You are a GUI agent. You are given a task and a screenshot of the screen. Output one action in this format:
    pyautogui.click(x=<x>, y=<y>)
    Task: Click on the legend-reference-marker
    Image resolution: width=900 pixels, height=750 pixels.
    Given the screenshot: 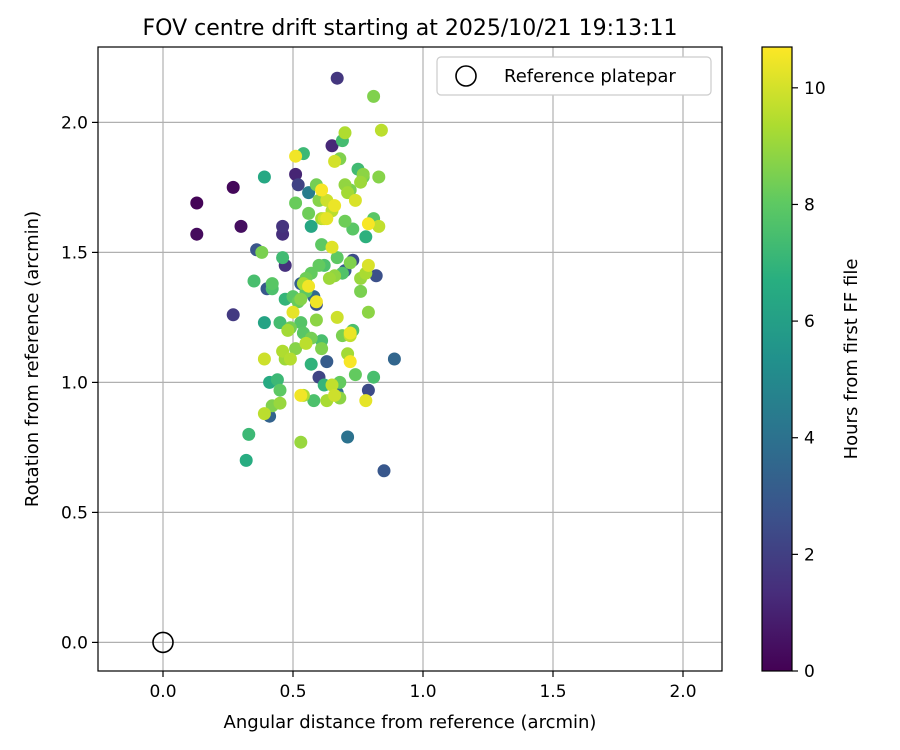 What is the action you would take?
    pyautogui.click(x=466, y=76)
    